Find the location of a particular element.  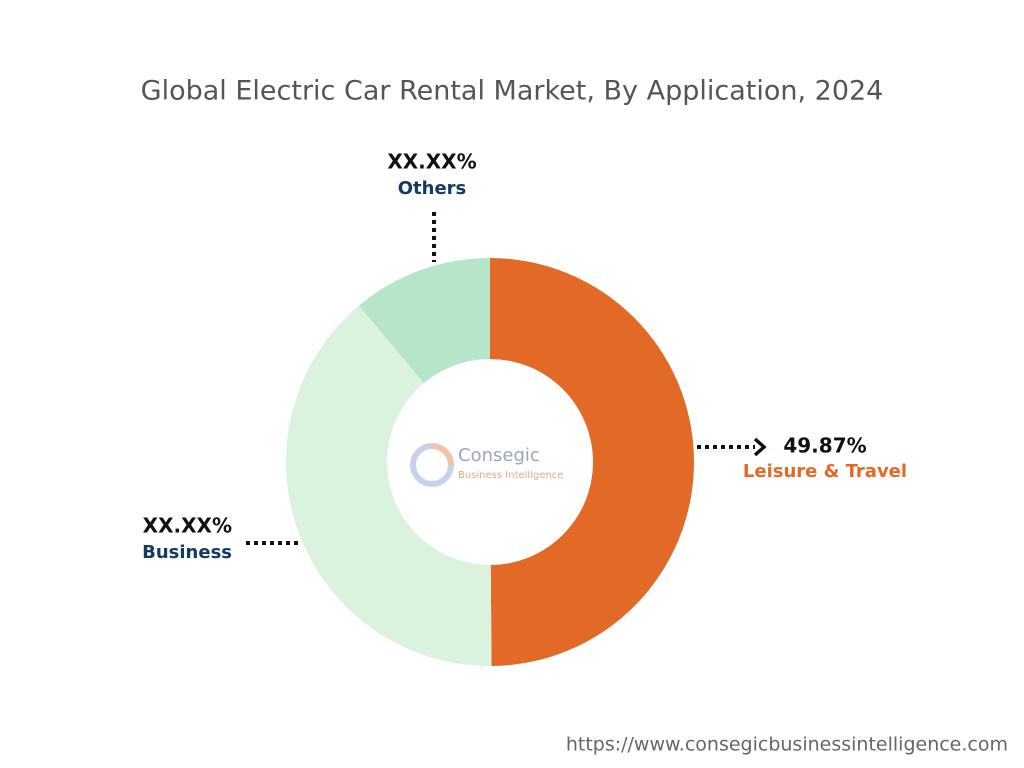

category-label: Others is located at coordinates (432, 188).